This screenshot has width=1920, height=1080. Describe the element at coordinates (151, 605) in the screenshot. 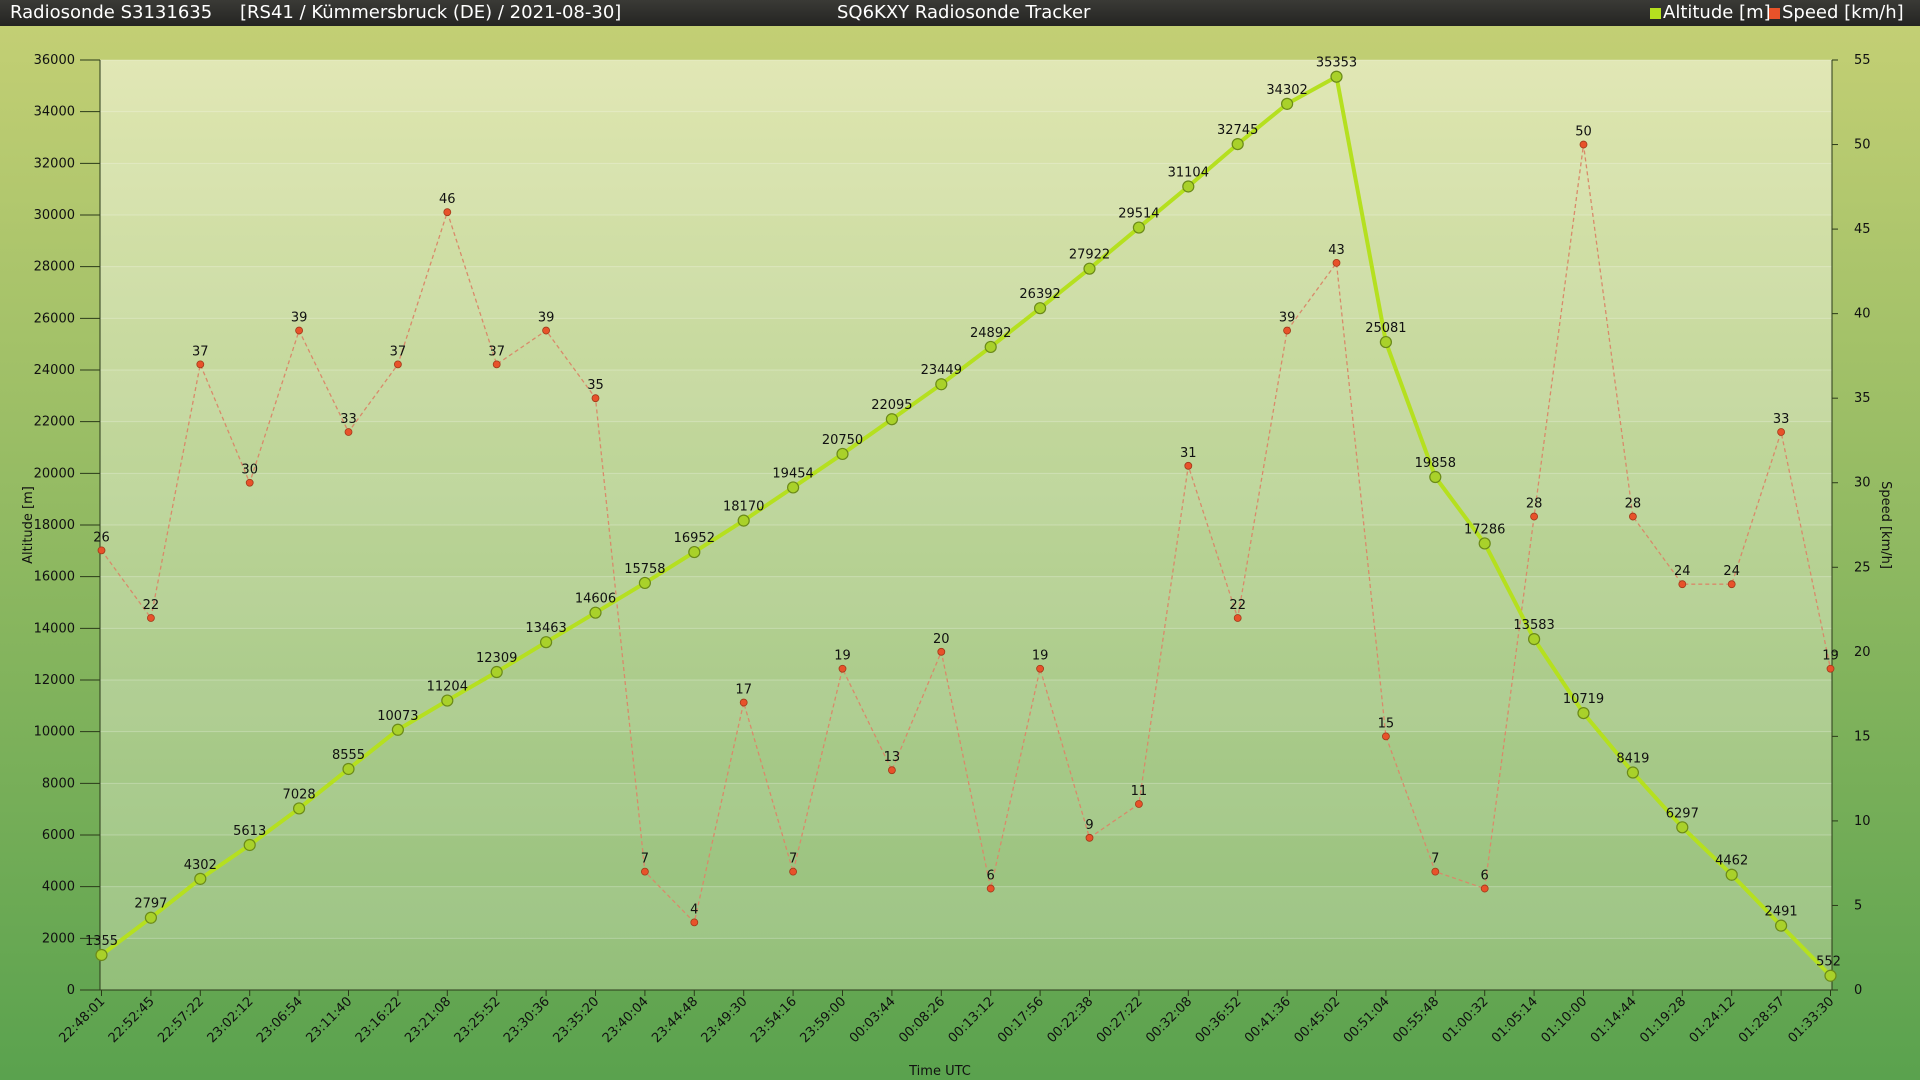

I see `speed-data-label: 22` at that location.